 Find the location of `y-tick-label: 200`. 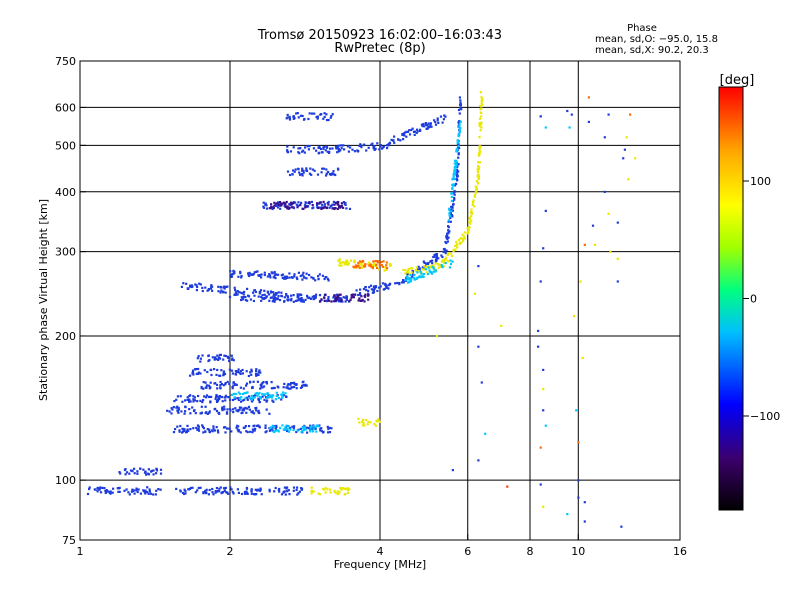

y-tick-label: 200 is located at coordinates (65, 336).